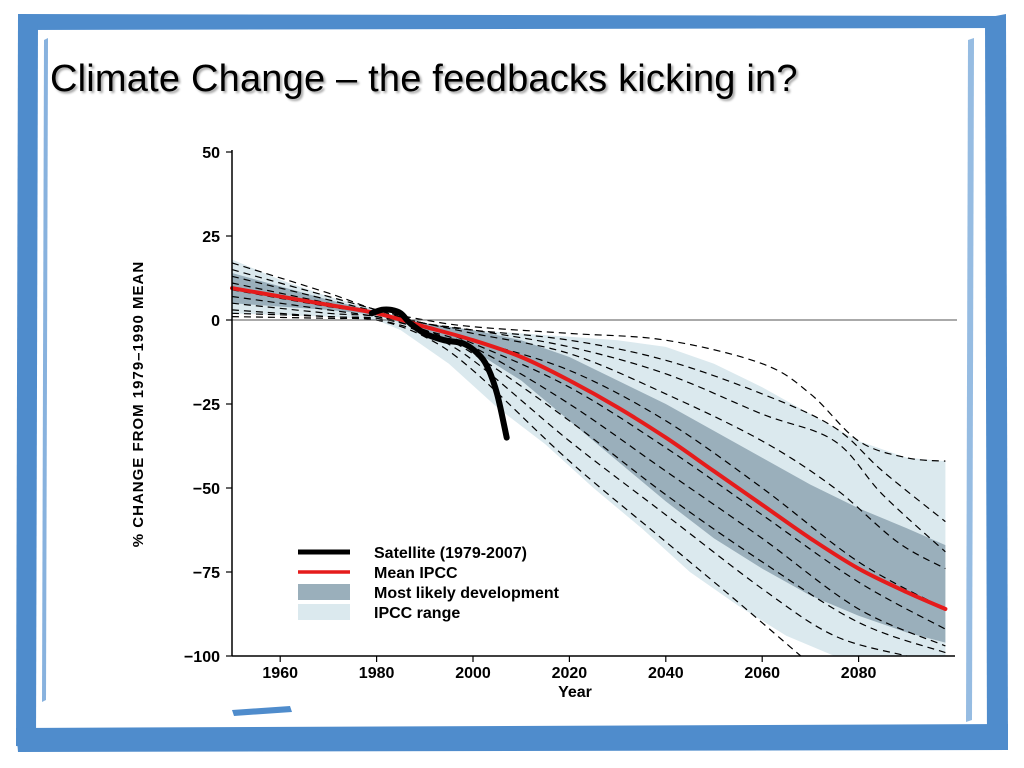 Image resolution: width=1024 pixels, height=768 pixels. What do you see at coordinates (512, 738) in the screenshot?
I see `frame-bottom-edge` at bounding box center [512, 738].